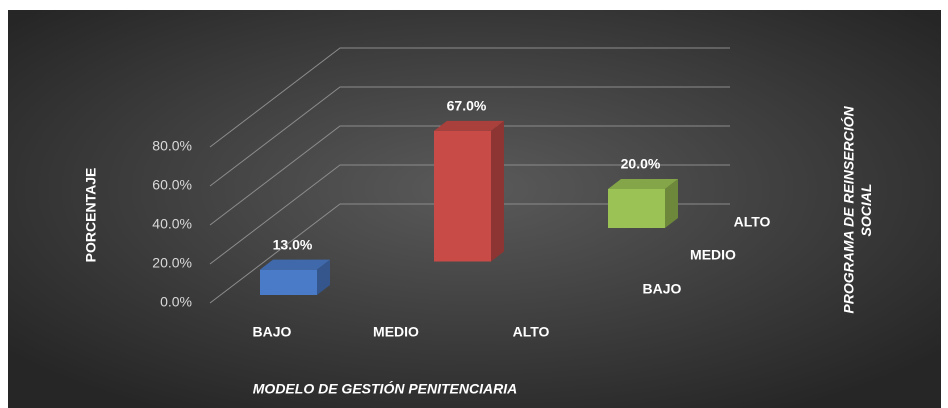 Image resolution: width=948 pixels, height=408 pixels. Describe the element at coordinates (272, 332) in the screenshot. I see `x-tick-label: BAJO` at that location.